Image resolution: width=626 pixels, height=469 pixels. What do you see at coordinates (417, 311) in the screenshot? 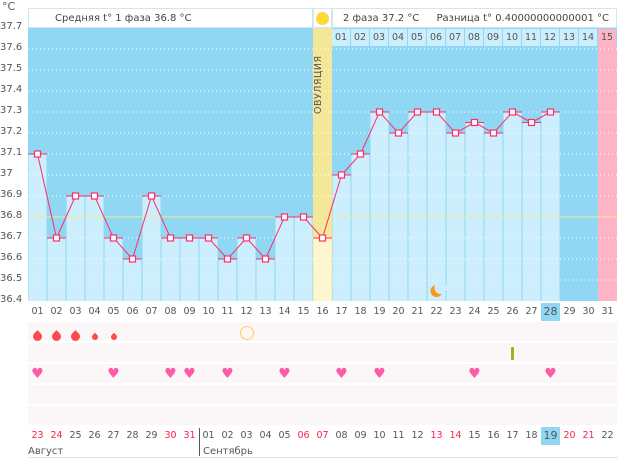
I see `cycle-day-label: 21` at bounding box center [417, 311].